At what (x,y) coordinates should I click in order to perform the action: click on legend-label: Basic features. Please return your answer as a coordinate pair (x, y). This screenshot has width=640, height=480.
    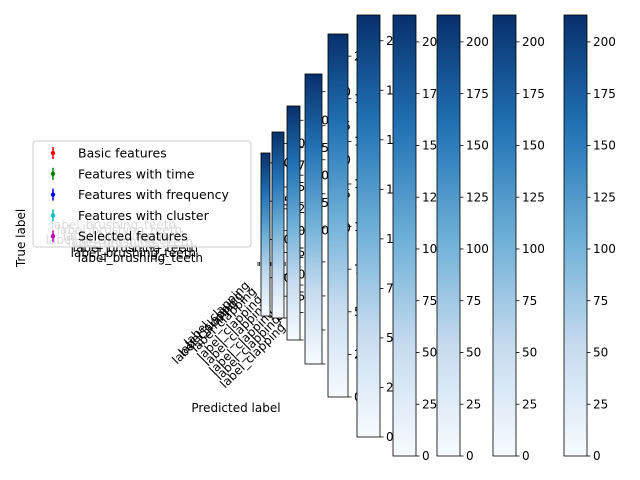
    Looking at the image, I should click on (122, 153).